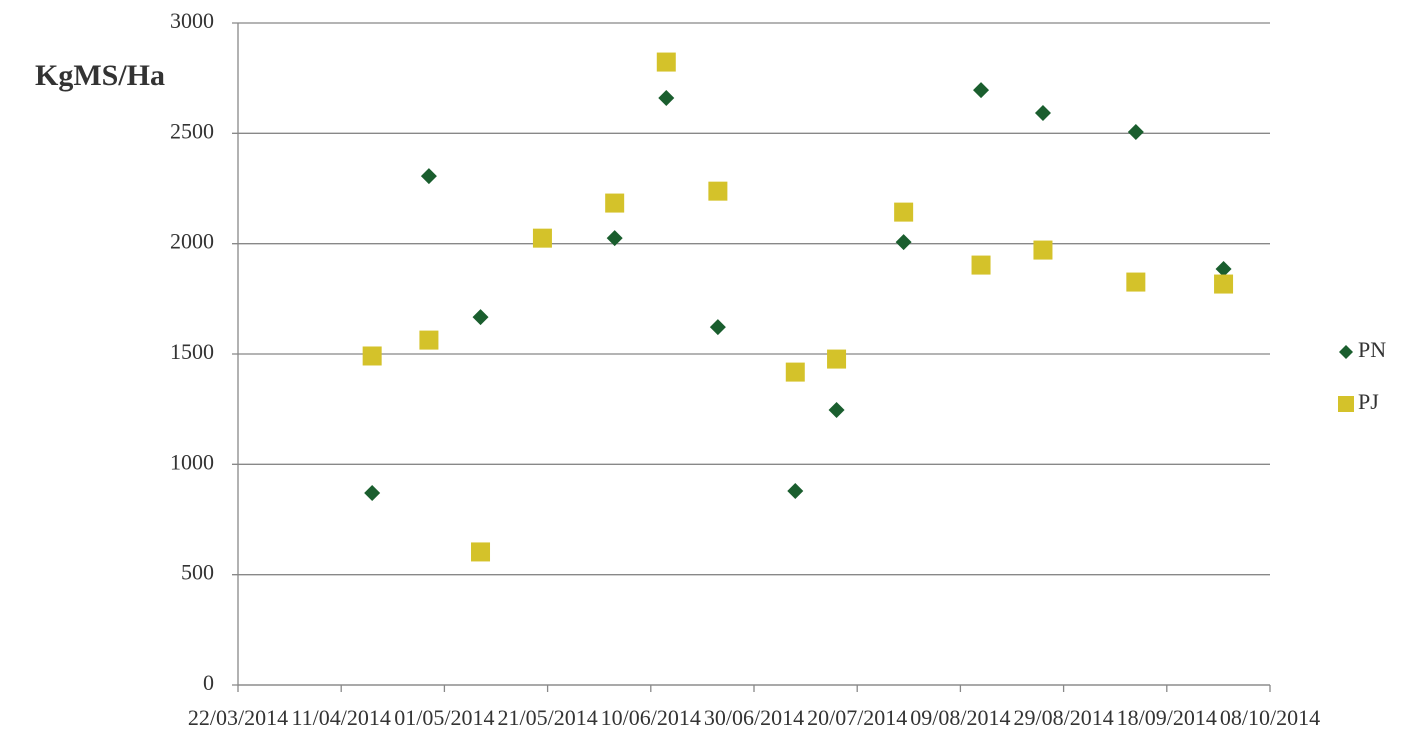 Image resolution: width=1402 pixels, height=735 pixels. I want to click on x-tick-label: 20/07/2014, so click(857, 717).